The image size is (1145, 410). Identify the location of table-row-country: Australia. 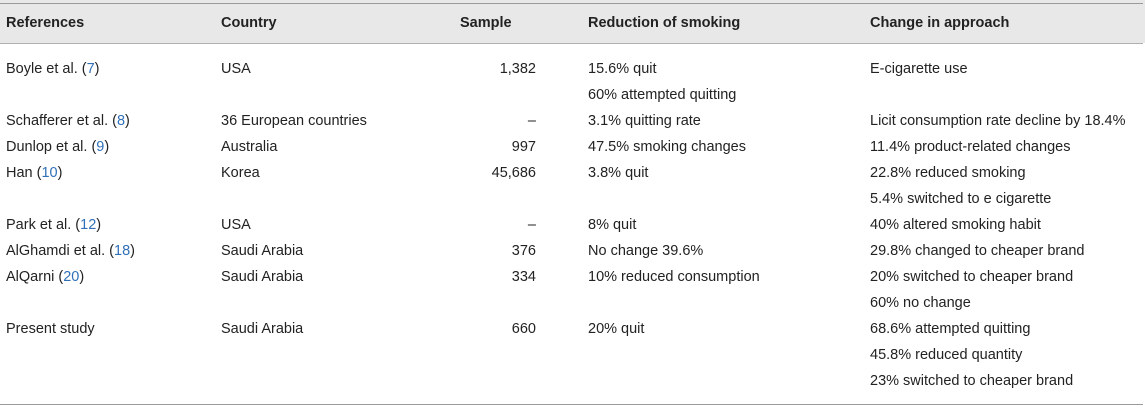
(249, 147).